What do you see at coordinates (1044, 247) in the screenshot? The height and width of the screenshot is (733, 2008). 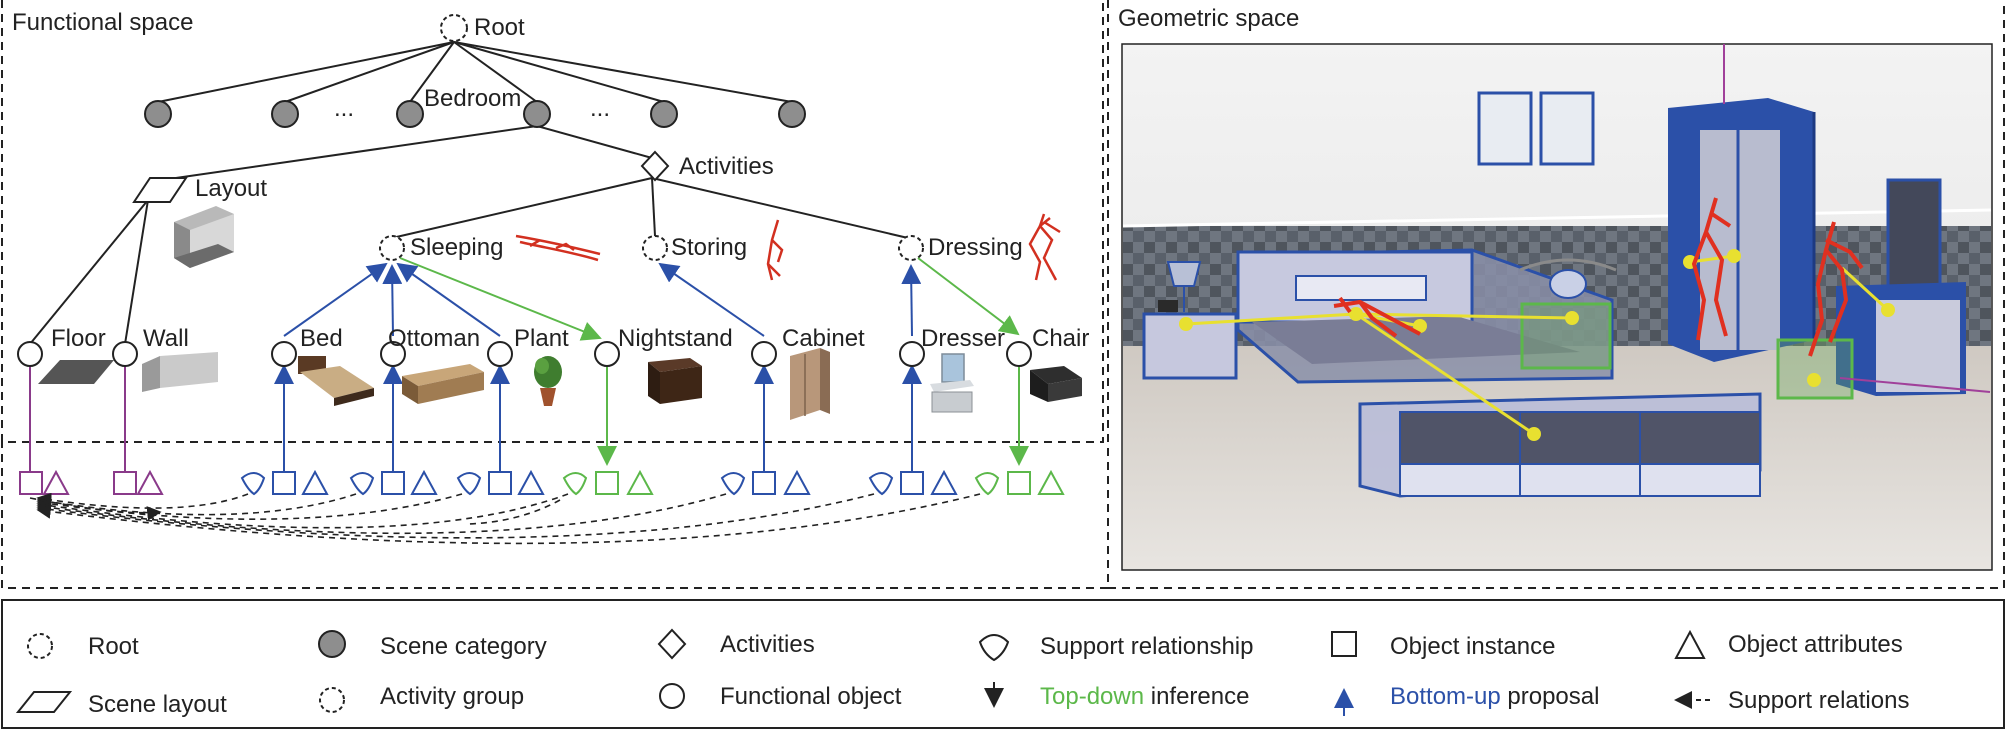 I see `dressing-pose-icon` at bounding box center [1044, 247].